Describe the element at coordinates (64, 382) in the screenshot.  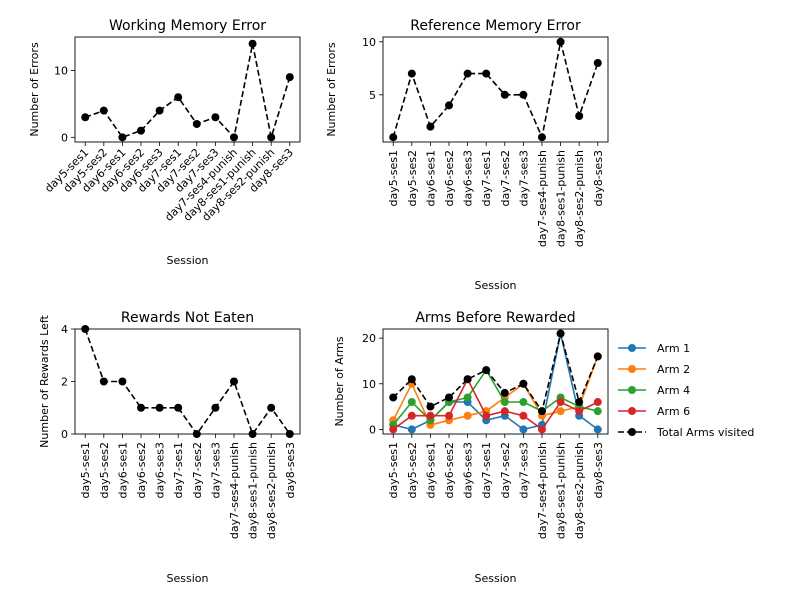
I see `rewards-ytick-label: 2` at that location.